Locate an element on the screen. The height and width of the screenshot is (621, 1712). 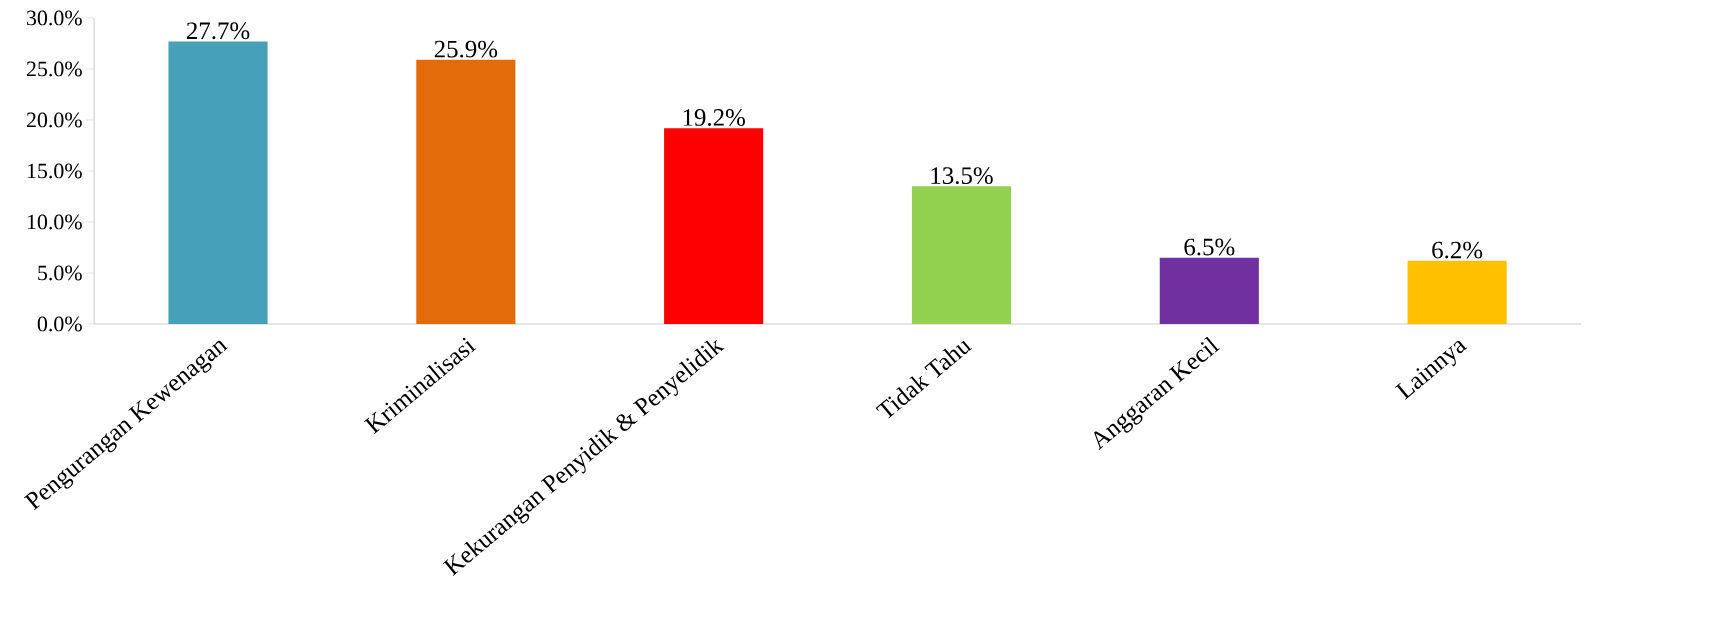
y-tick-label: 25.0% is located at coordinates (54, 69).